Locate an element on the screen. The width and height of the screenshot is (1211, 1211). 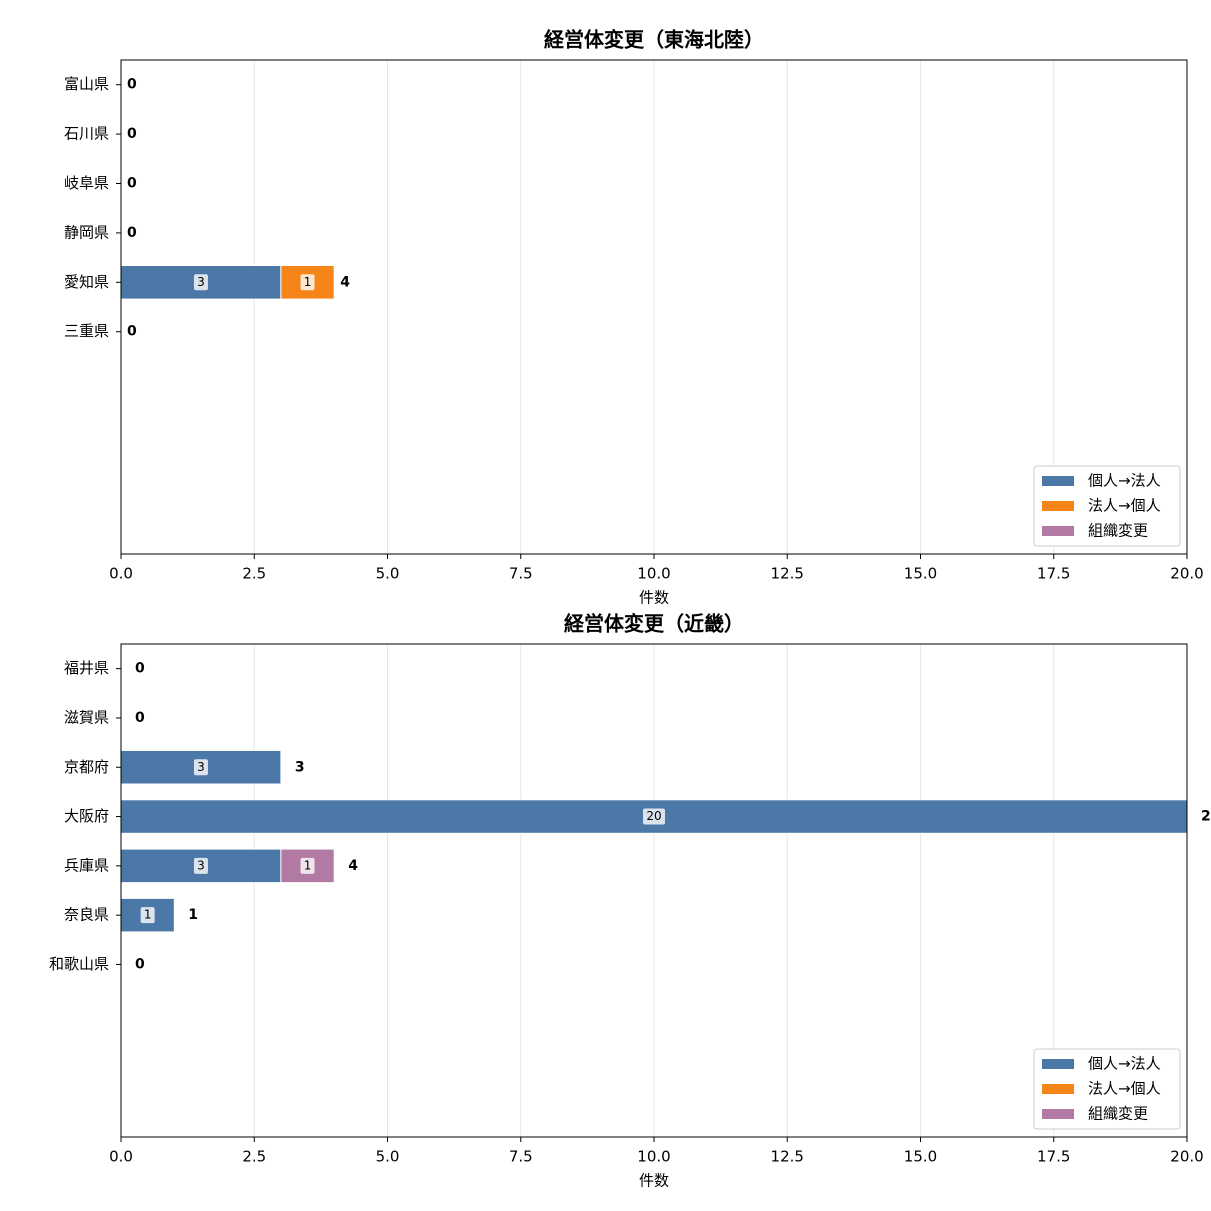
y-tick-label: 兵庫県 is located at coordinates (86, 865).